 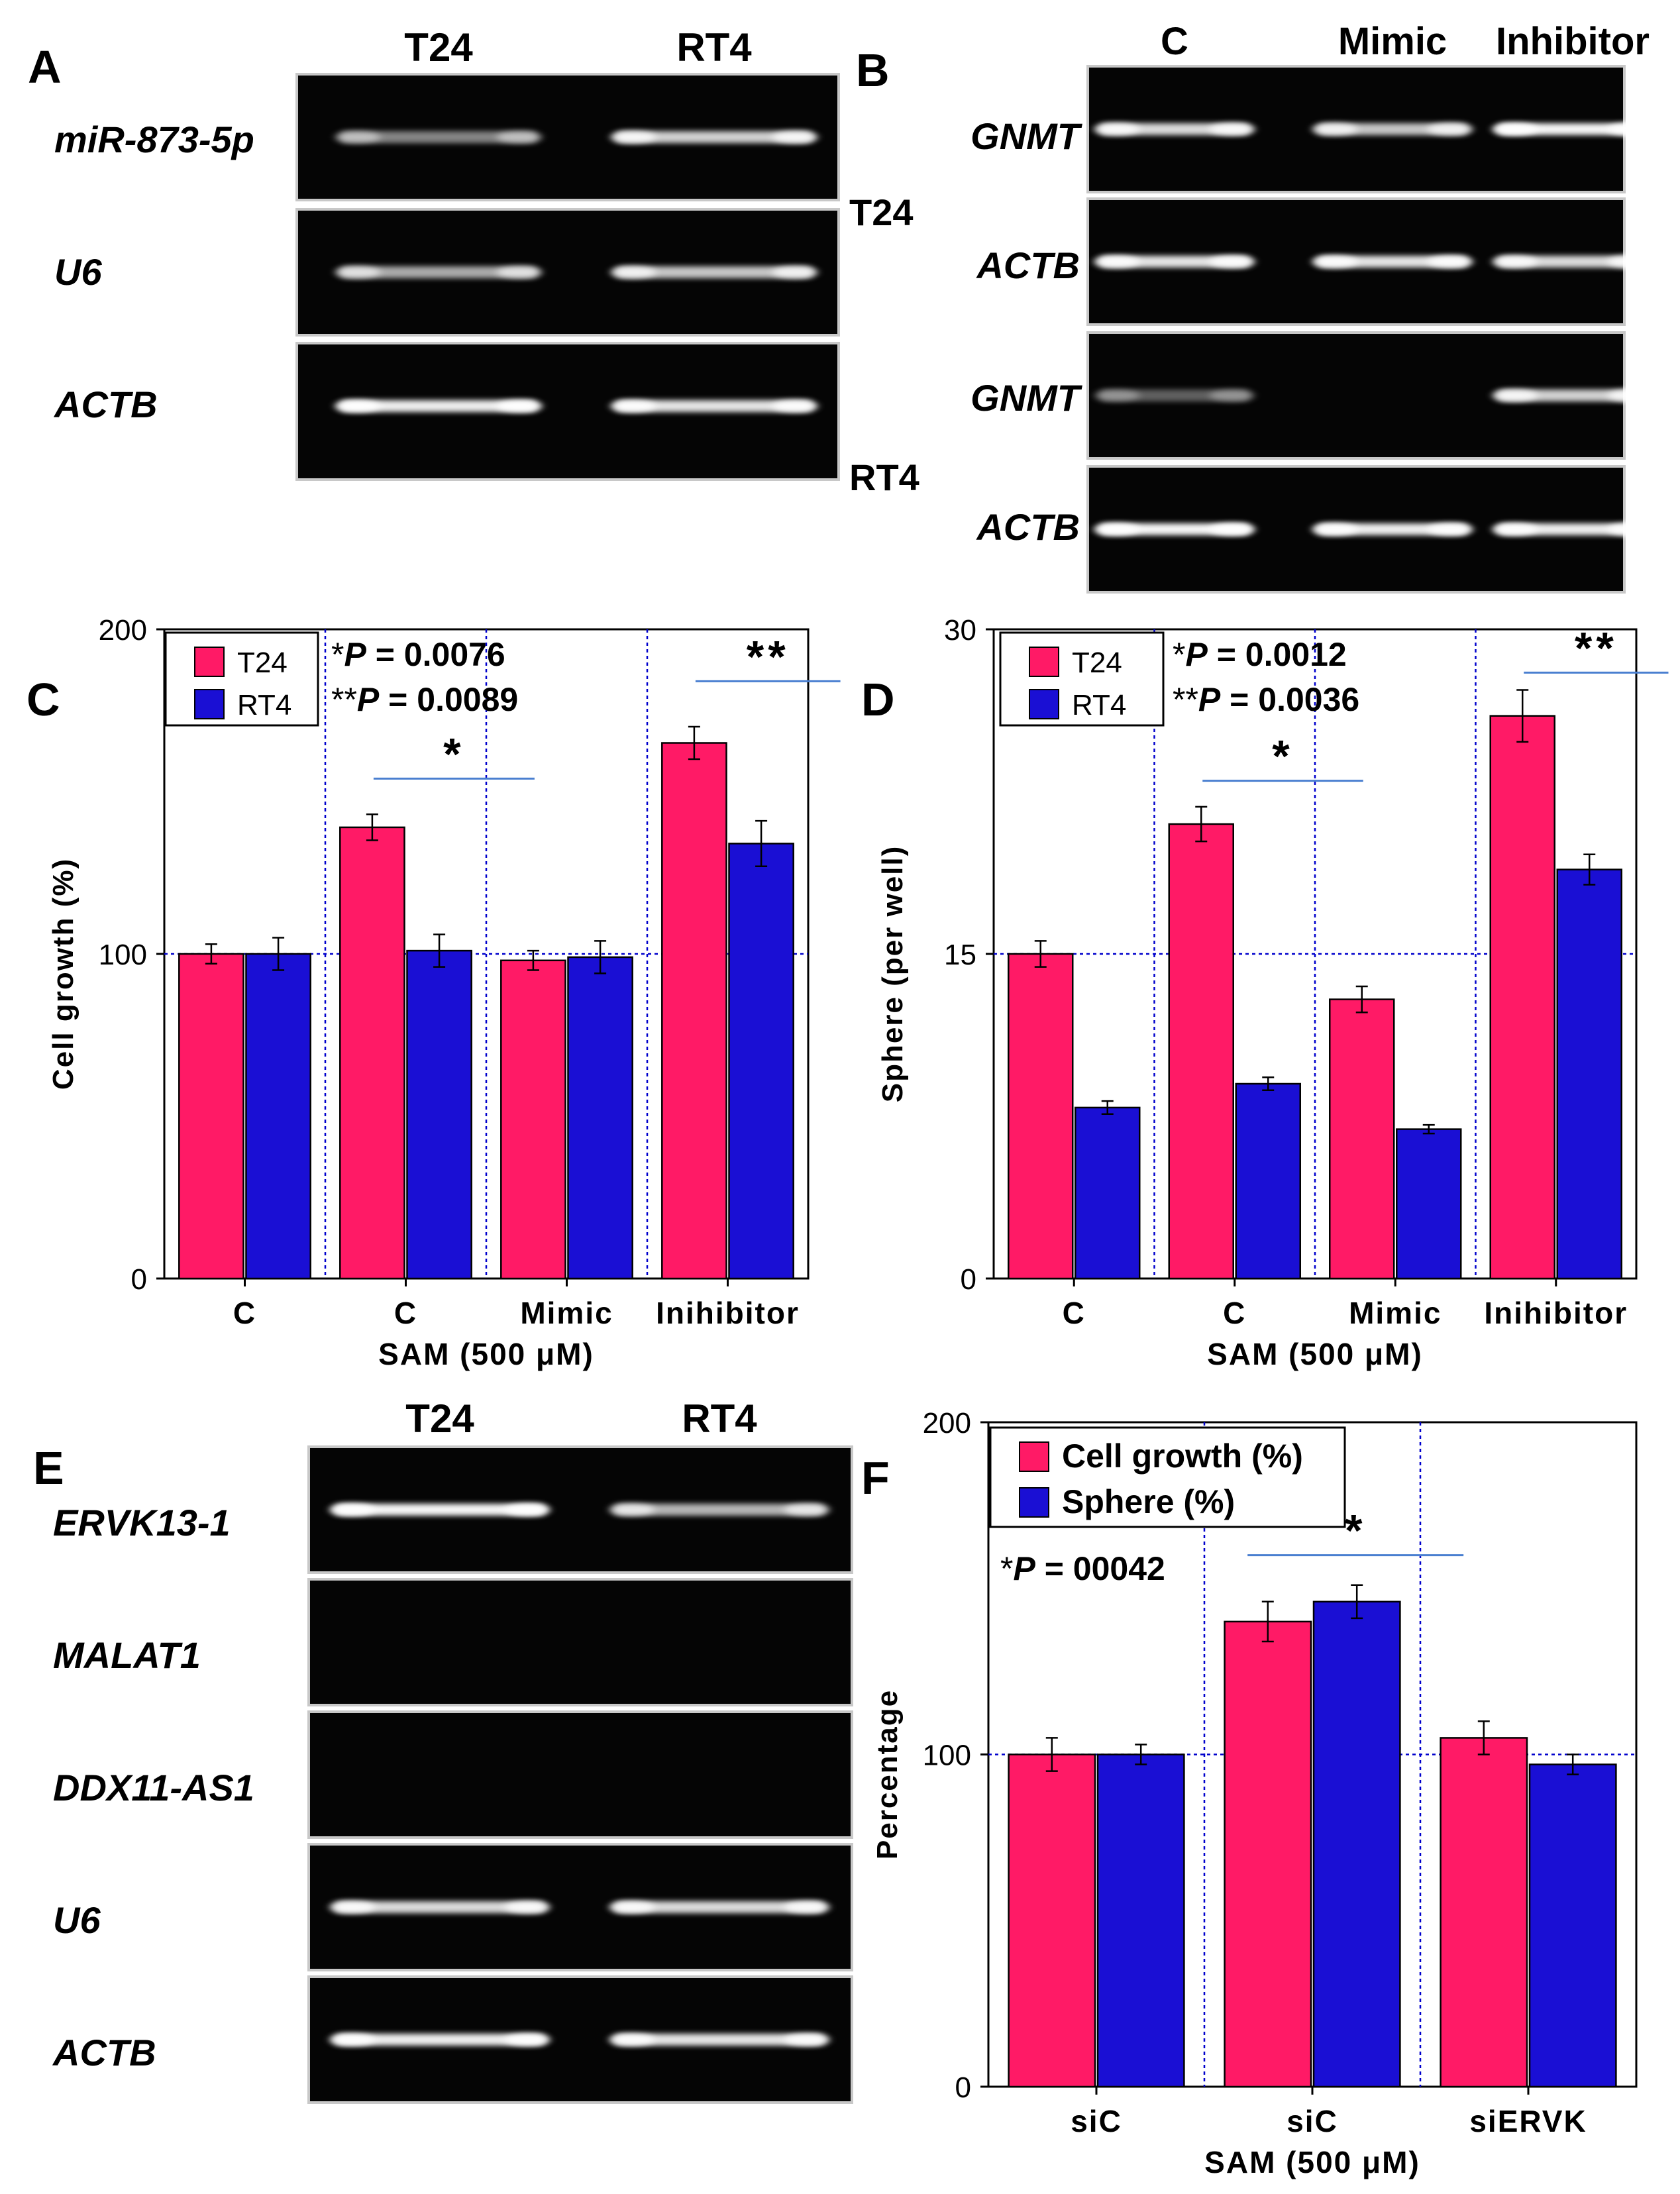 What do you see at coordinates (576, 271) in the screenshot?
I see `panel-a-bands` at bounding box center [576, 271].